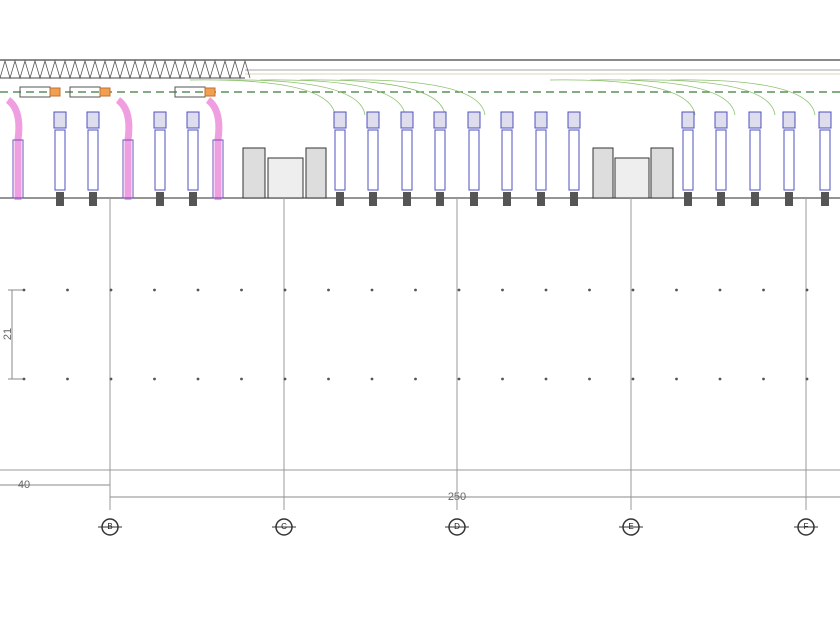  What do you see at coordinates (109, 526) in the screenshot?
I see `grid-marker: B` at bounding box center [109, 526].